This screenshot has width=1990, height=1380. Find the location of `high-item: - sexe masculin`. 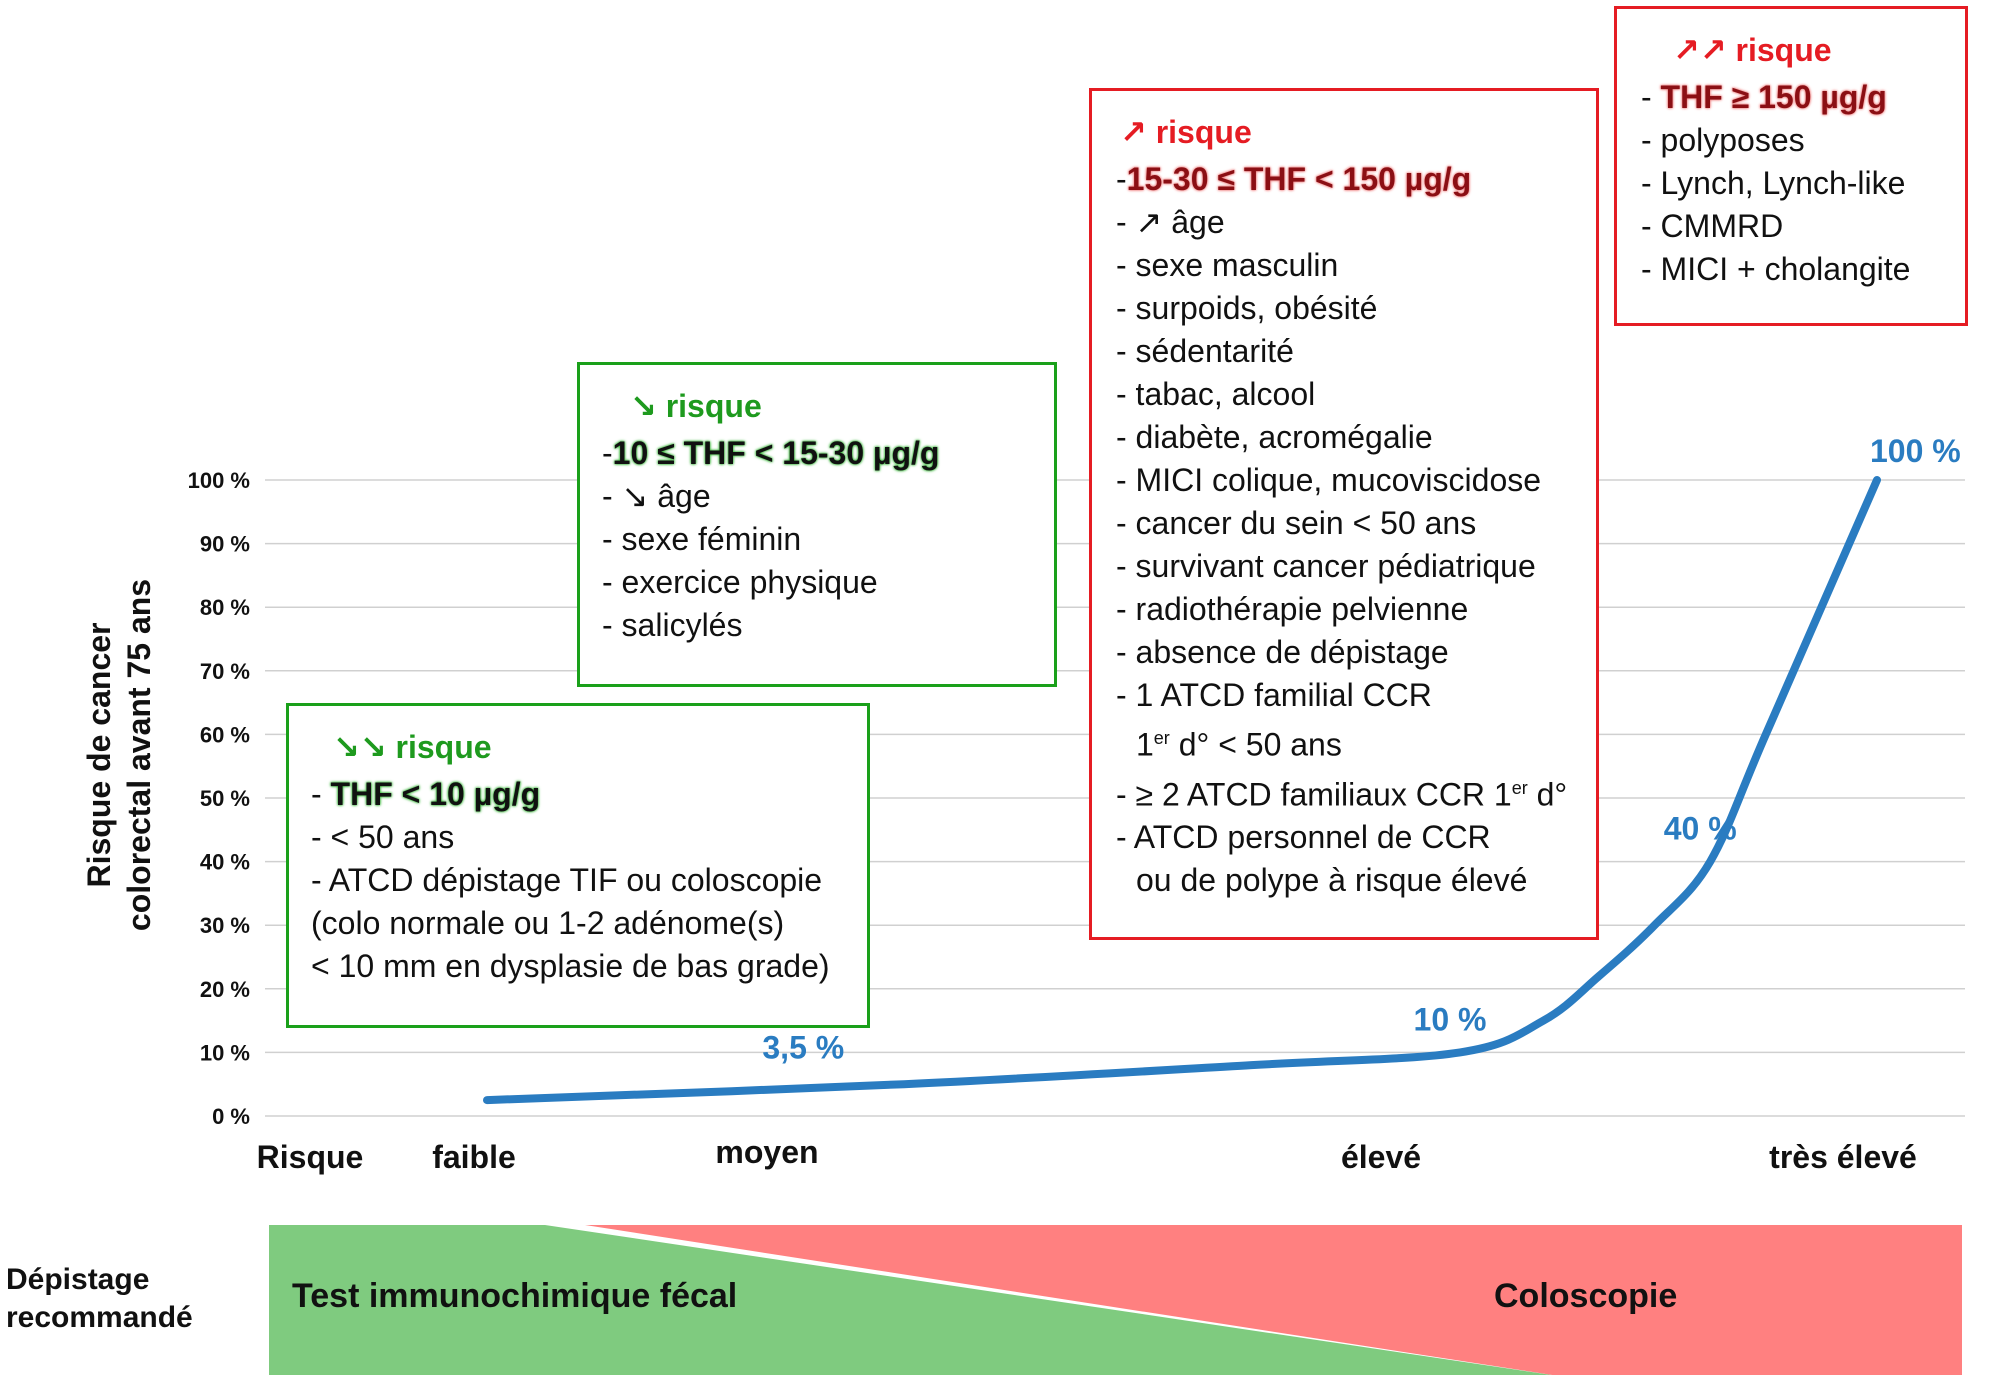

high-item: - sexe masculin is located at coordinates (1227, 265).